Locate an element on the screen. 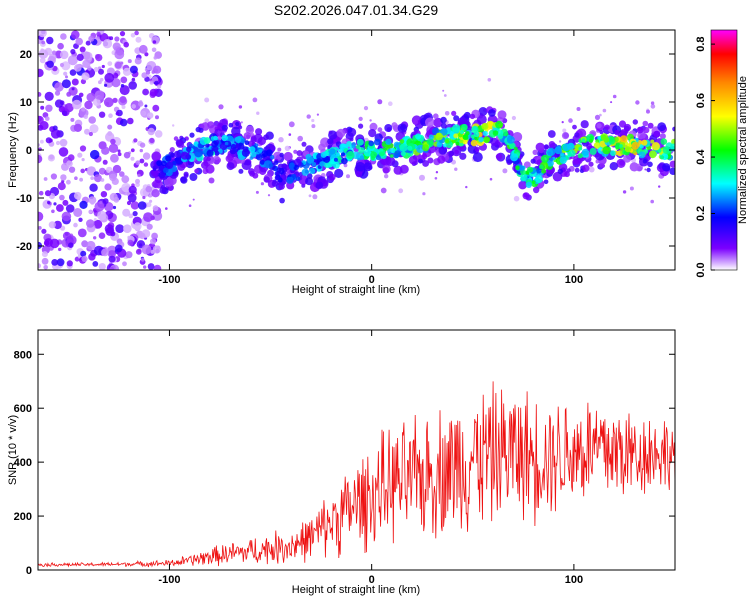 This screenshot has height=600, width=750. figure-title: S202.2026.047.01.34.G29 is located at coordinates (356, 10).